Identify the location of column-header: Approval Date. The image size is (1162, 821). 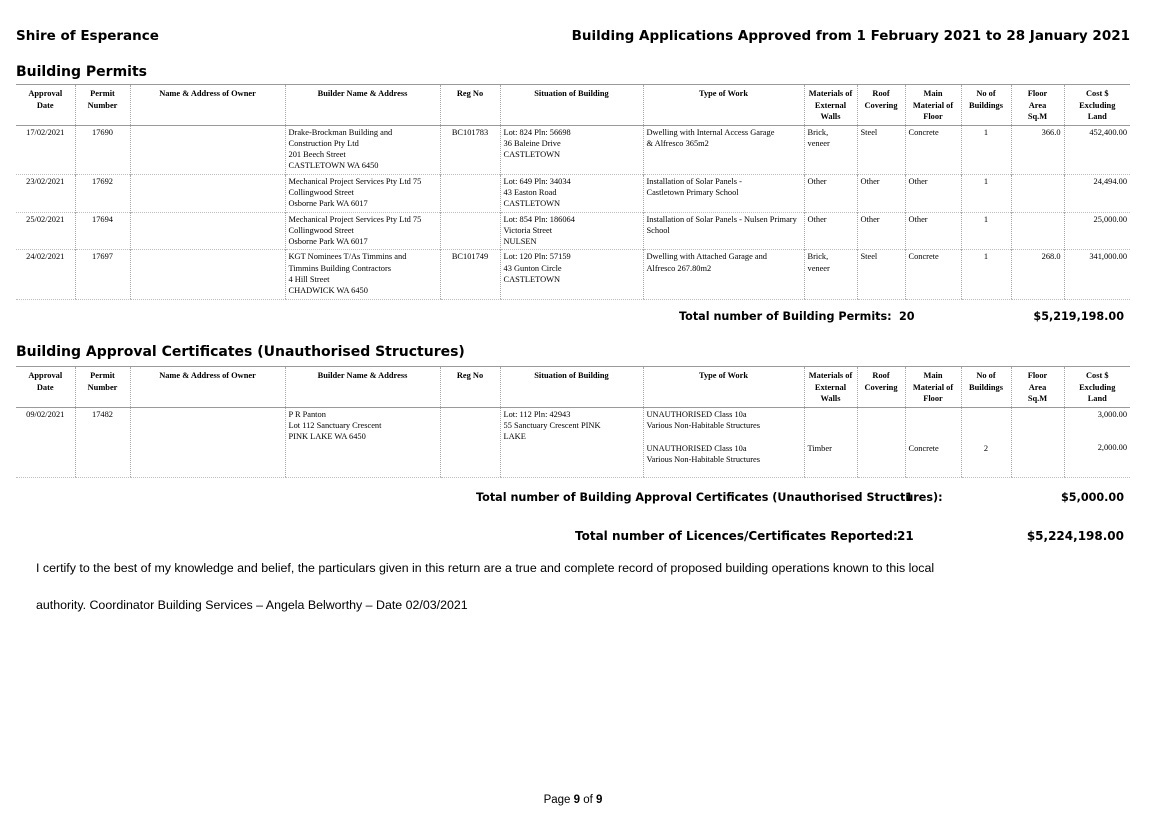
(45, 105).